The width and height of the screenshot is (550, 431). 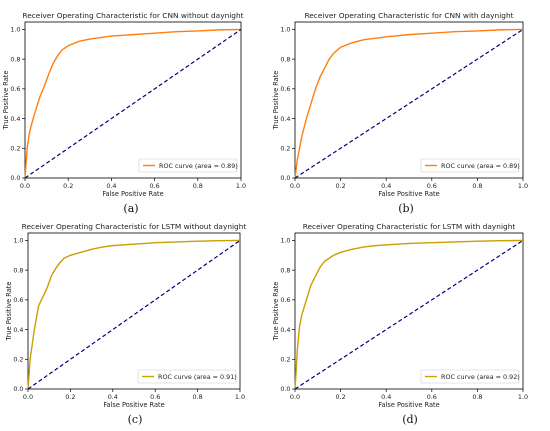 What do you see at coordinates (197, 377) in the screenshot?
I see `legend-entry: ROC curve (area = 0.91)` at bounding box center [197, 377].